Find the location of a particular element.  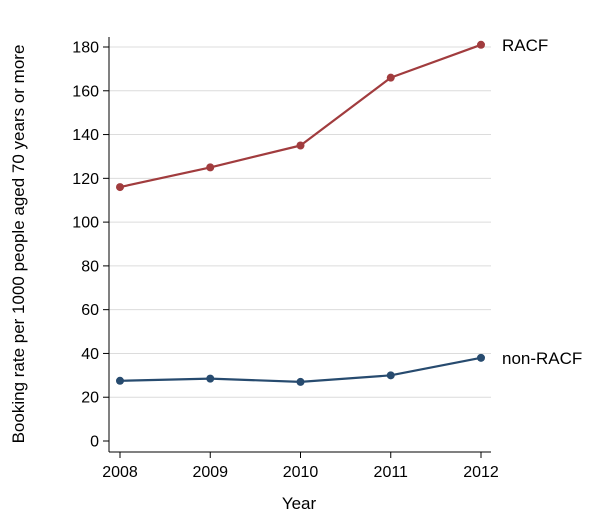

x-tick-label: 2008 is located at coordinates (120, 472).